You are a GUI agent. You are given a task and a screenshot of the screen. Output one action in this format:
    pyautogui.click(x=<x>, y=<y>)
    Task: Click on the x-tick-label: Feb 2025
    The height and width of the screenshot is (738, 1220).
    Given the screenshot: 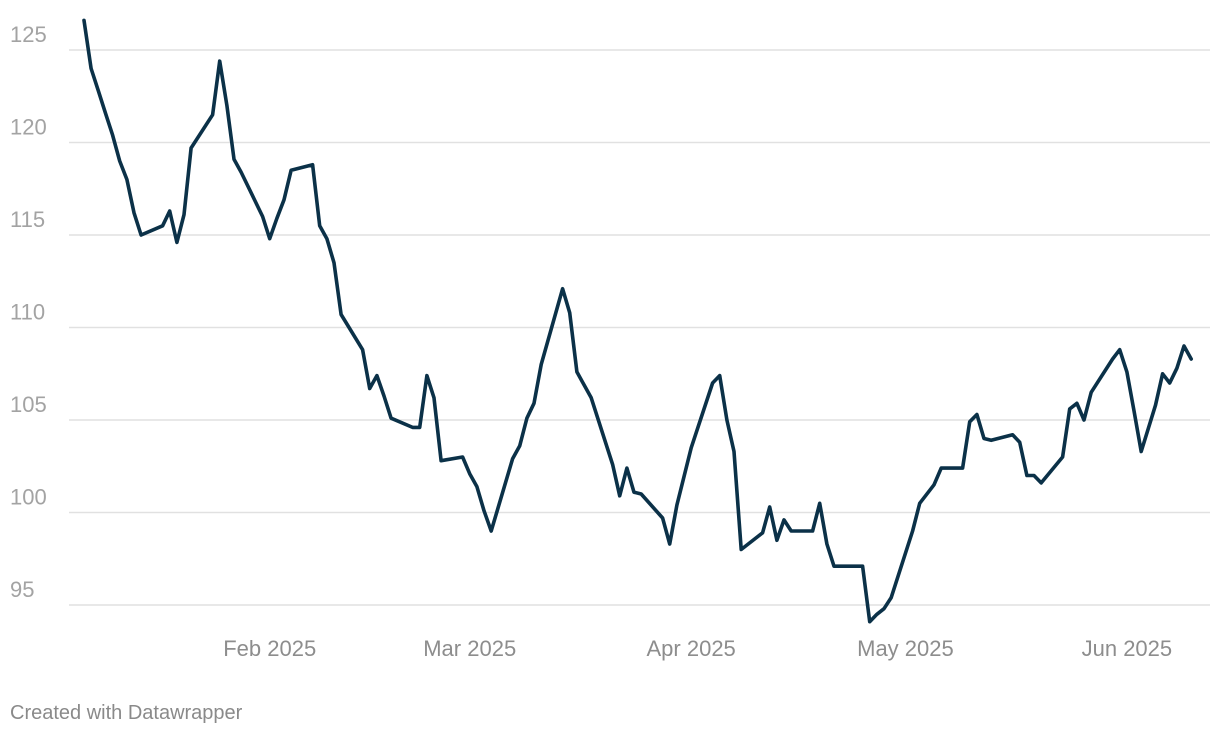 What is the action you would take?
    pyautogui.click(x=269, y=648)
    